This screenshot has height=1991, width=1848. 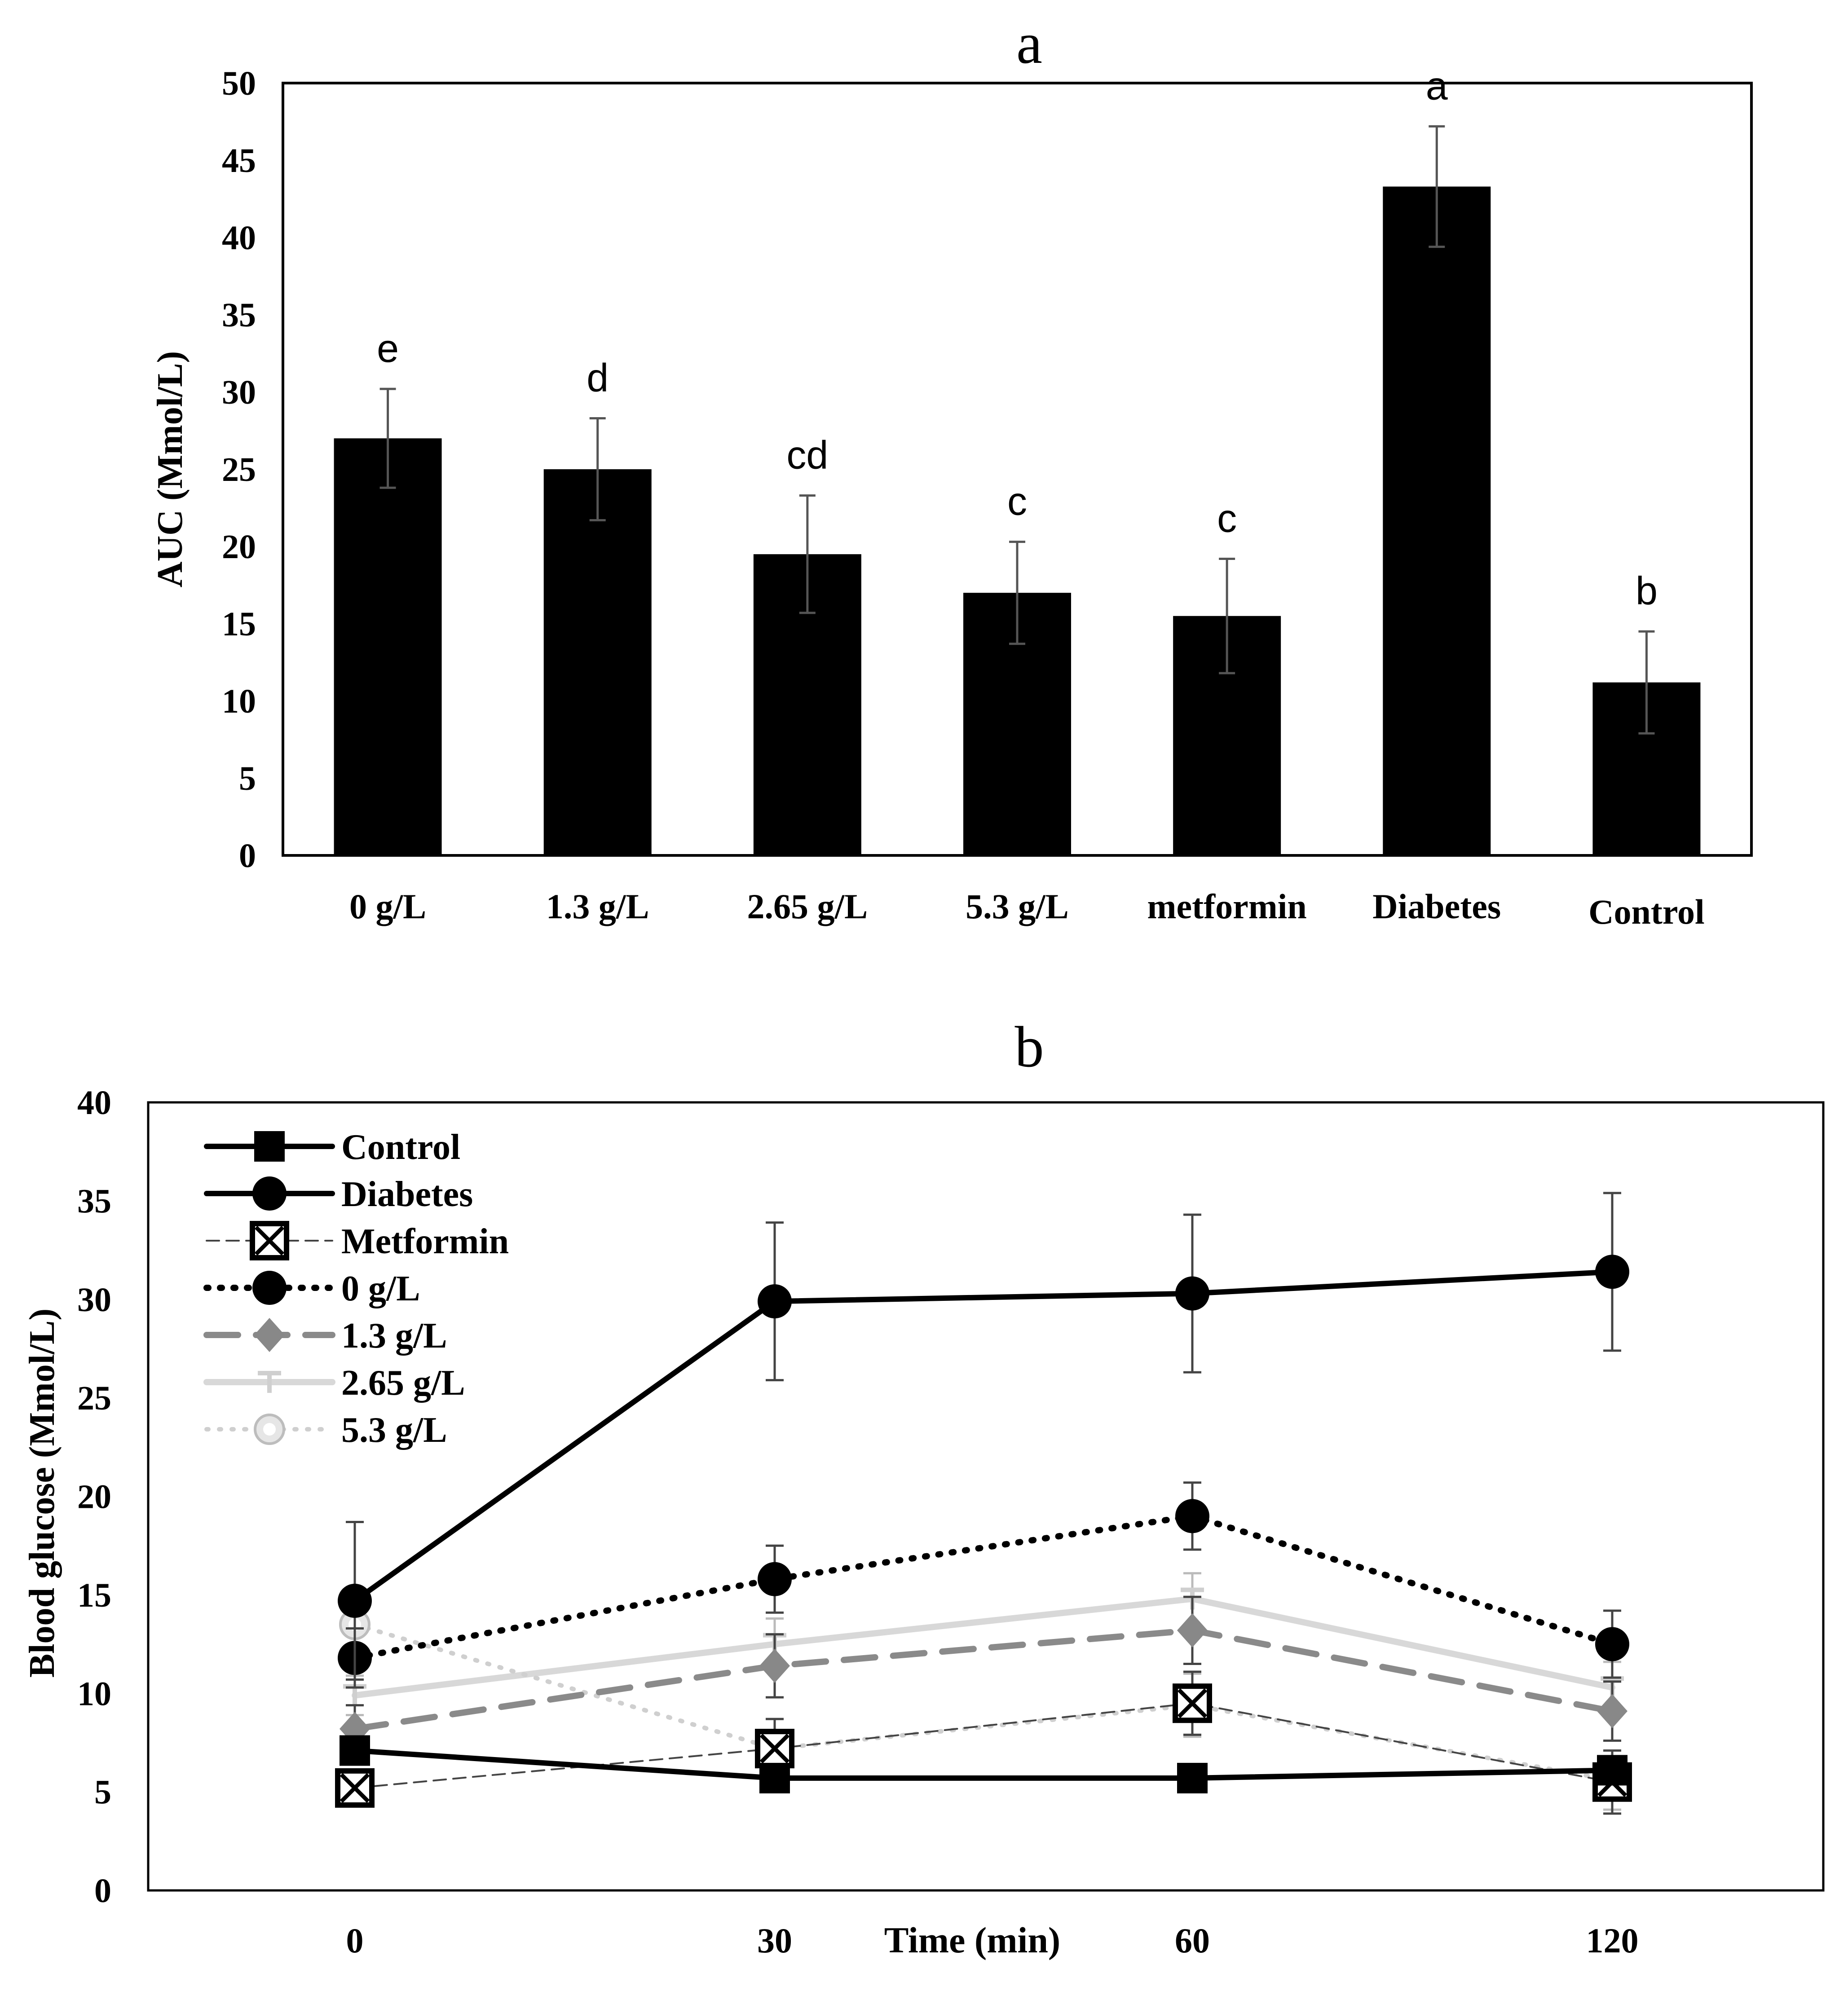 What do you see at coordinates (270, 1146) in the screenshot?
I see `legend-marker-control` at bounding box center [270, 1146].